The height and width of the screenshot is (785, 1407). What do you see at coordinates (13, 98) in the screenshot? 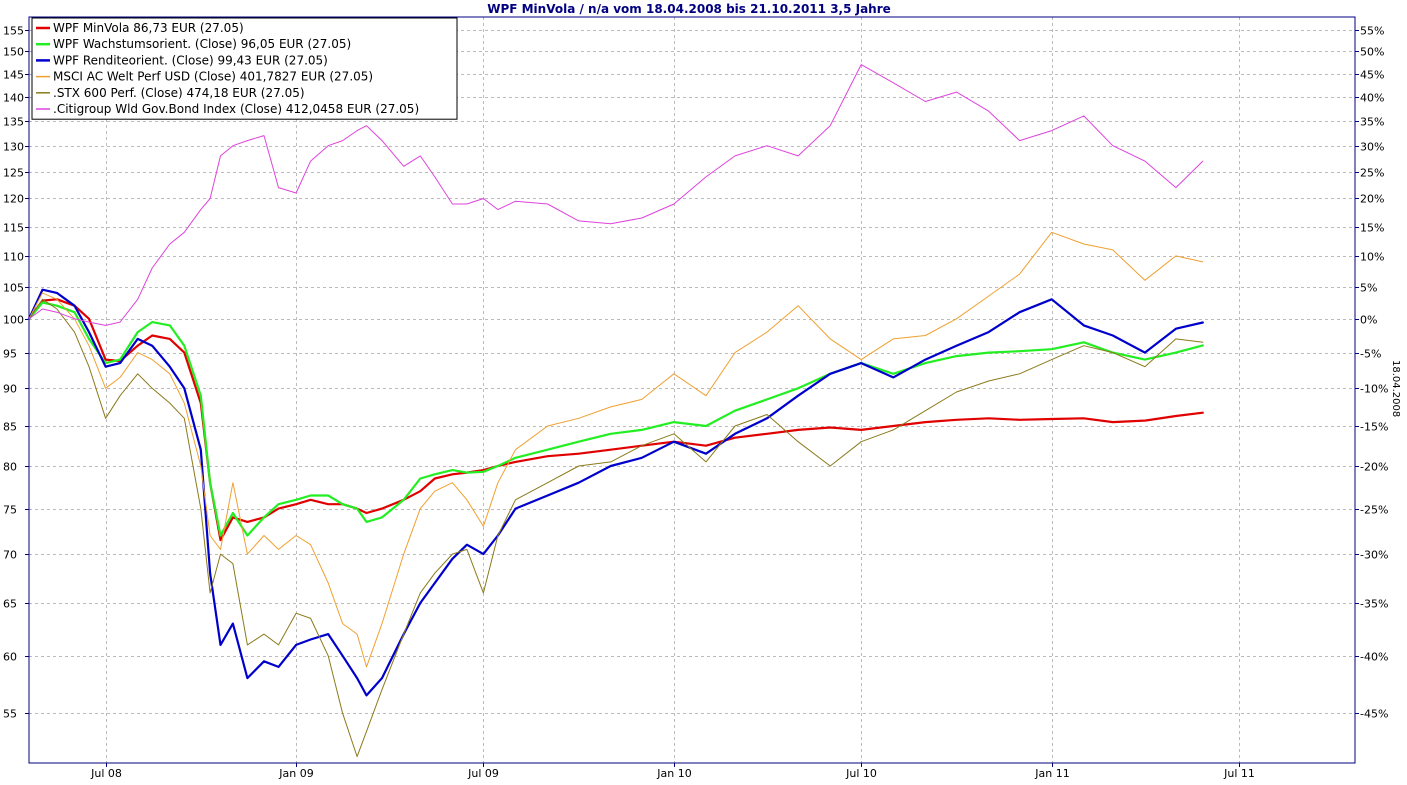
I see `y-tick-label: 140` at bounding box center [13, 98].